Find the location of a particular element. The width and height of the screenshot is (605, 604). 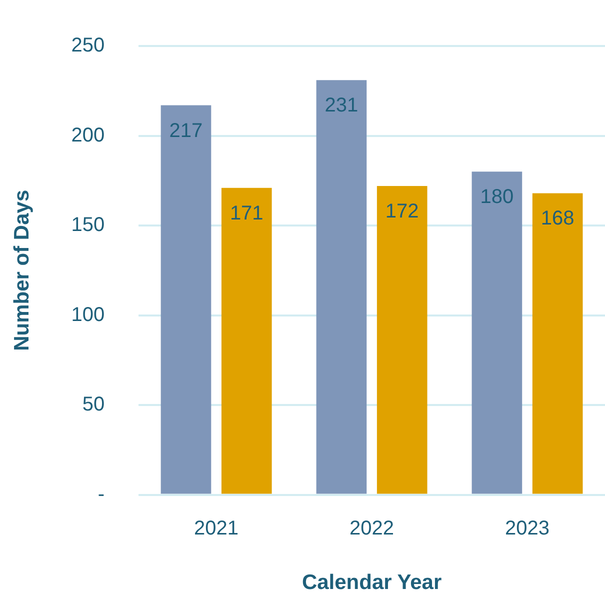

x-tick-label: 2022 is located at coordinates (372, 528).